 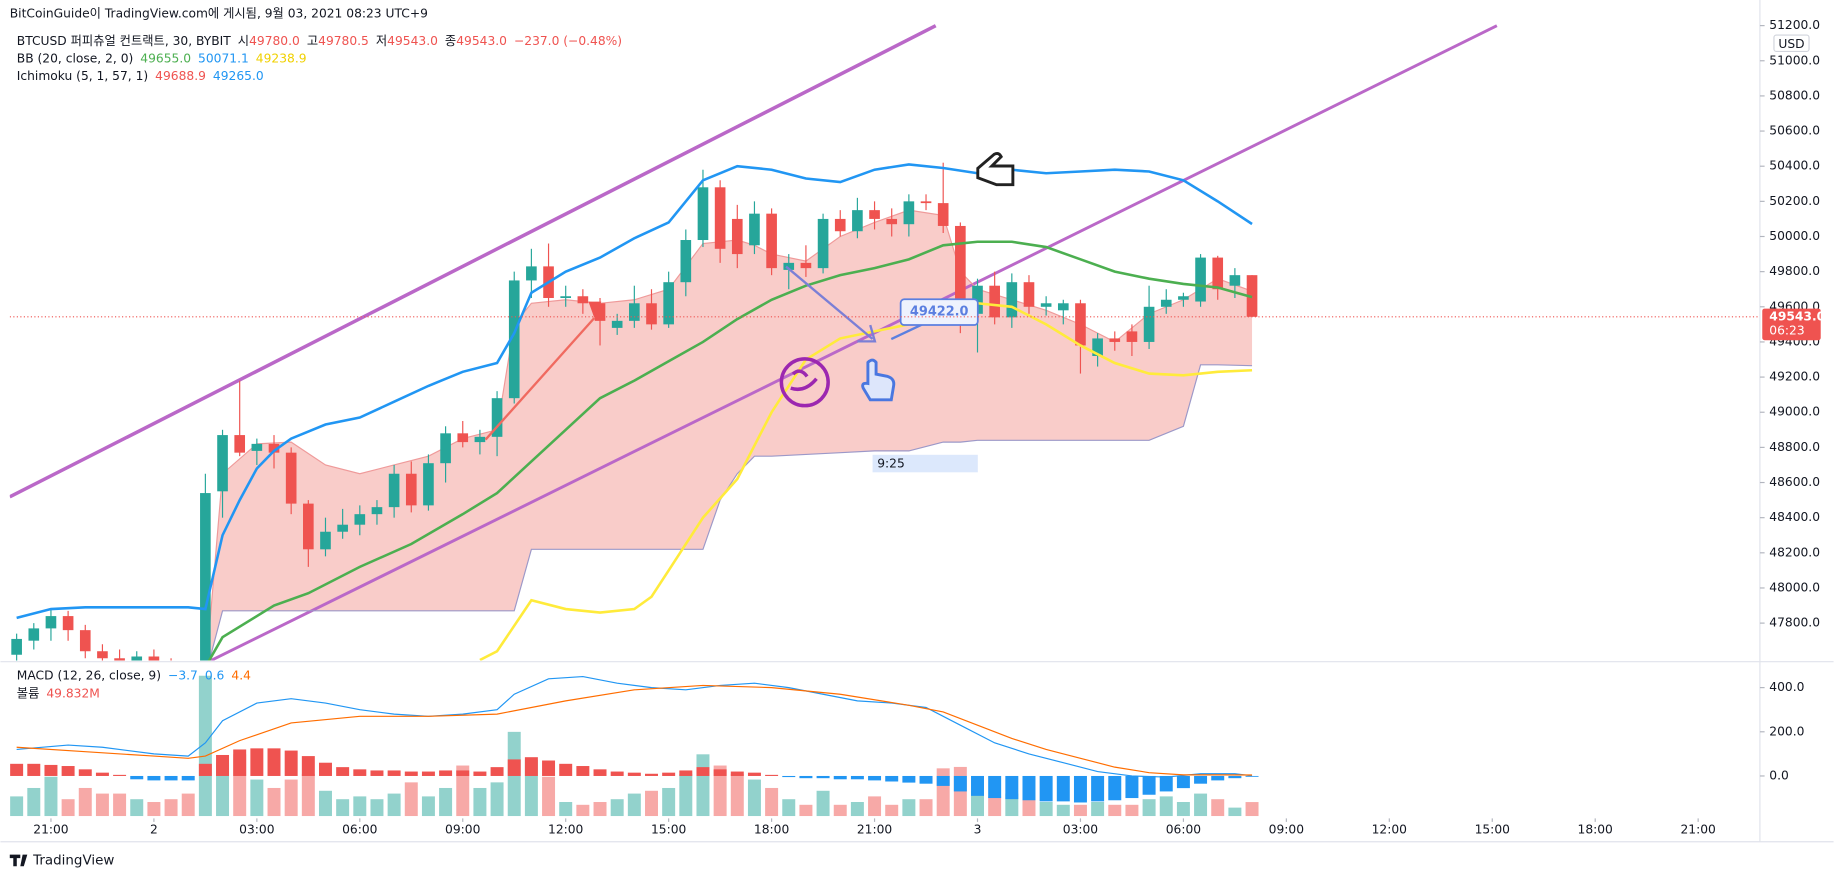 I want to click on ohlc-label: 저, so click(x=381, y=40).